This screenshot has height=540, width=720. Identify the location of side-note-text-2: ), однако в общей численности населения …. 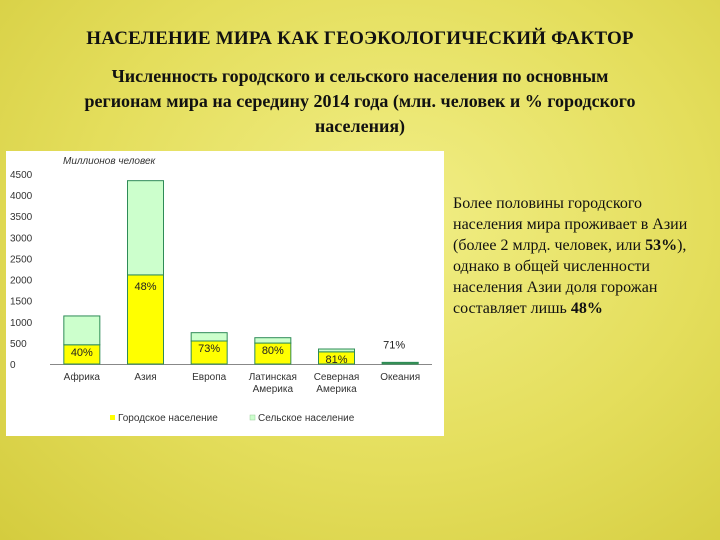
(570, 277).